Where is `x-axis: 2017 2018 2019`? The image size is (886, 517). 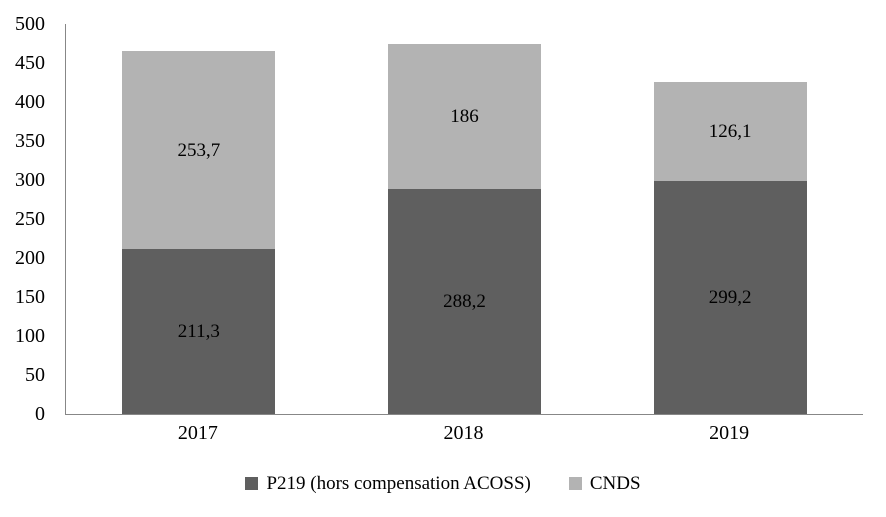
x-axis: 2017 2018 2019 is located at coordinates (463, 433).